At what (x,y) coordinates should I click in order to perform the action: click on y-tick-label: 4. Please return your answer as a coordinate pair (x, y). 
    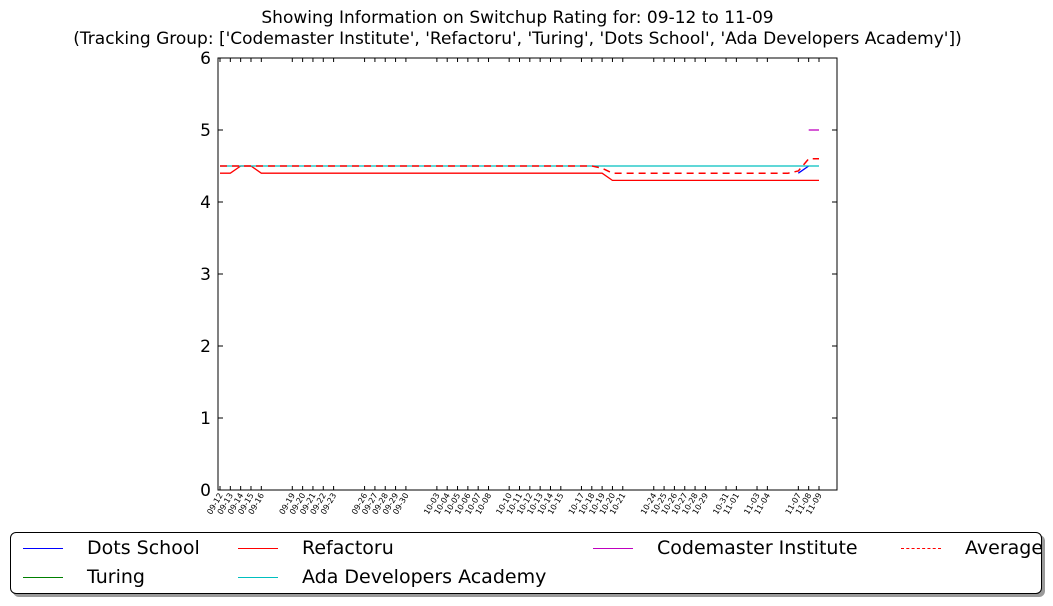
    Looking at the image, I should click on (205, 203).